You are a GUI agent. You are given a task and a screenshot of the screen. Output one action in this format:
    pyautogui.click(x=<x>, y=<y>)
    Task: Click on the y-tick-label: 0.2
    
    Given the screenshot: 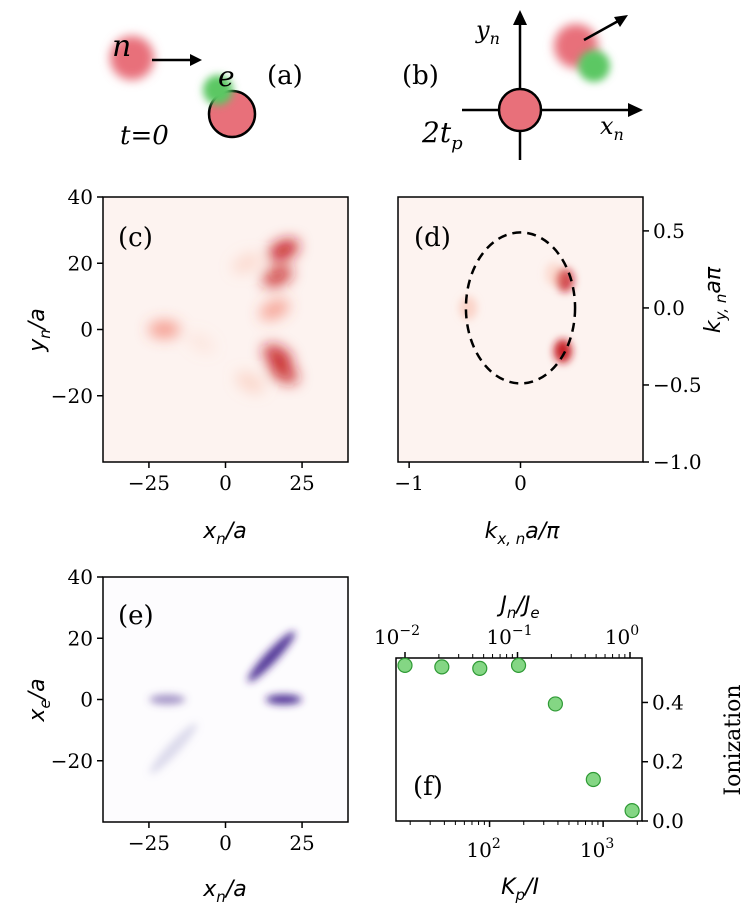 What is the action you would take?
    pyautogui.click(x=668, y=762)
    